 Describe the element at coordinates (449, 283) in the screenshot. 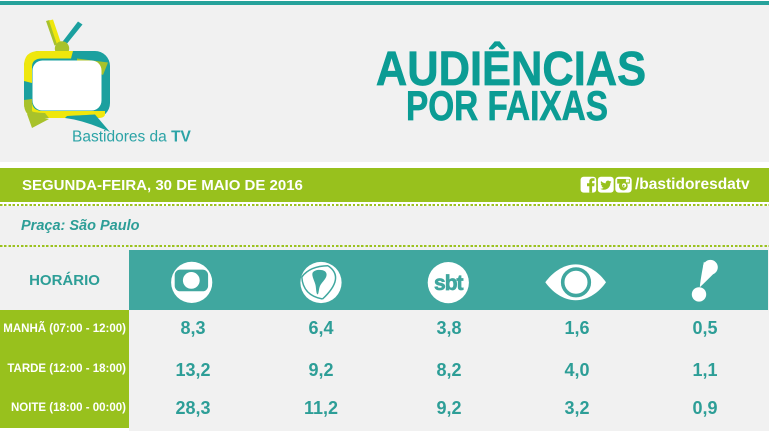

I see `svg-text: sbt` at that location.